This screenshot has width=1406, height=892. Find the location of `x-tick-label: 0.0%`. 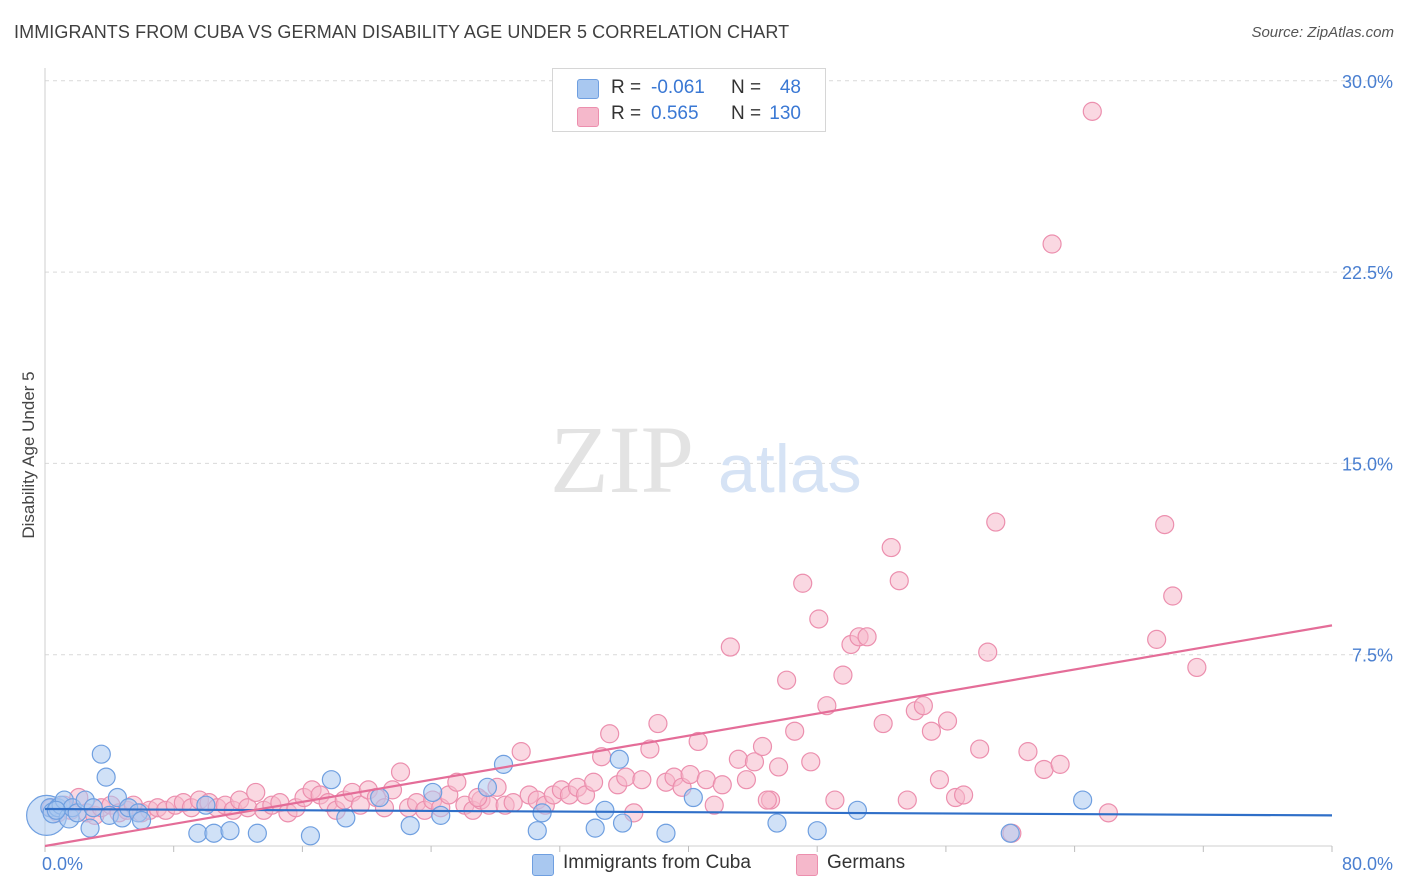

x-tick-label: 0.0% is located at coordinates (62, 864).